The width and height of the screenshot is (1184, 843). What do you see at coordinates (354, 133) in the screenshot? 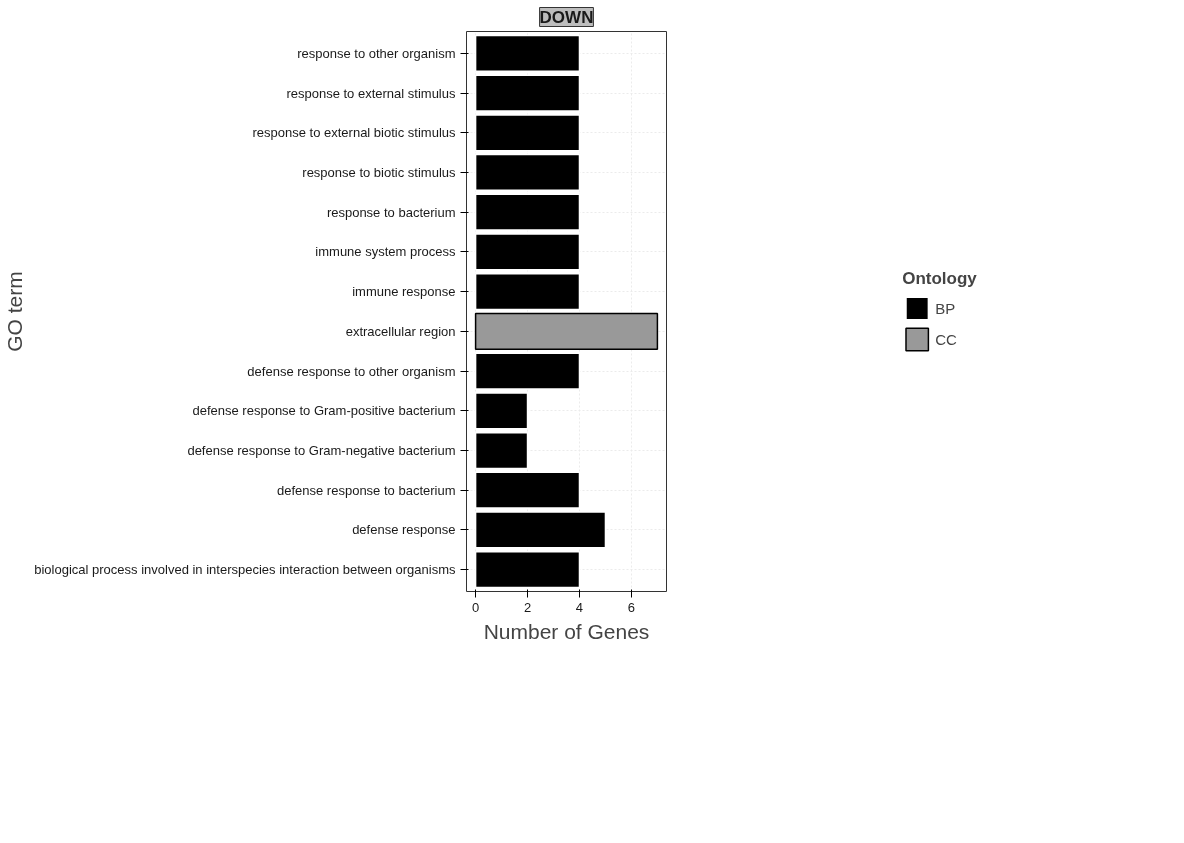
I see `y-tick-label: response to external biotic stimulus` at bounding box center [354, 133].